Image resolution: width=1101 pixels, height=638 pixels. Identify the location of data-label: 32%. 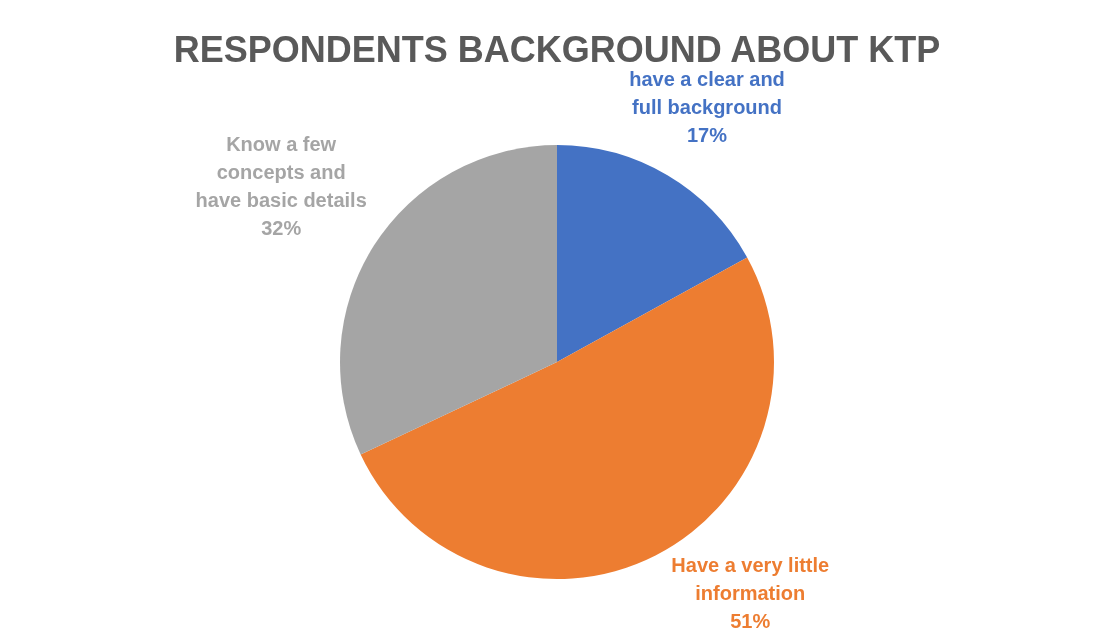
(281, 227).